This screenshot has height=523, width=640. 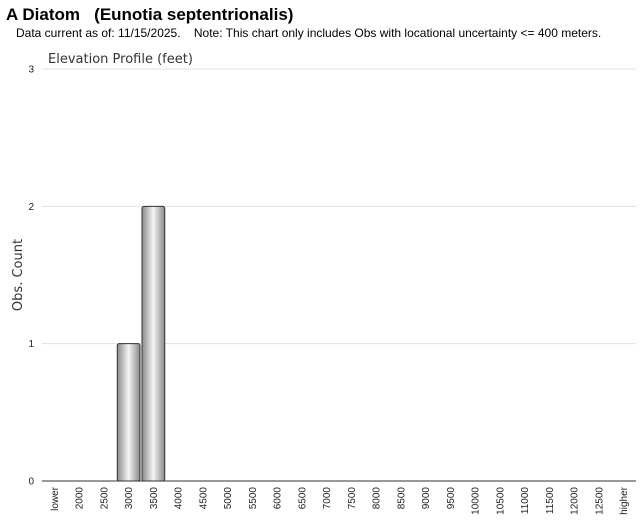 What do you see at coordinates (327, 498) in the screenshot?
I see `x-tick-label: 7000` at bounding box center [327, 498].